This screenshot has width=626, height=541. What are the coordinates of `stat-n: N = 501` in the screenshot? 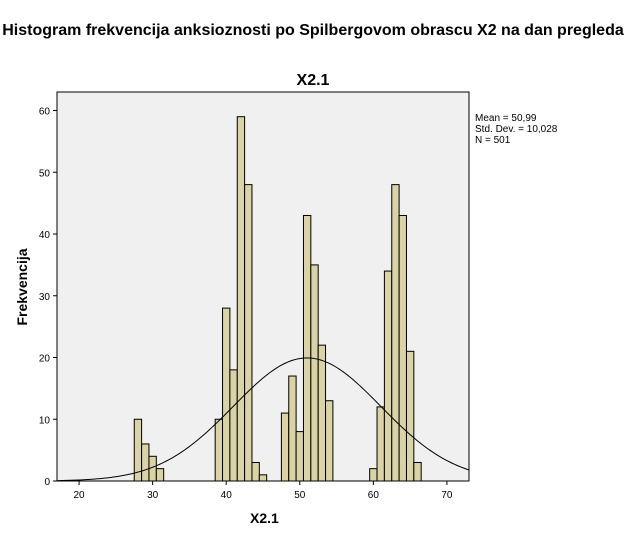 It's located at (493, 140).